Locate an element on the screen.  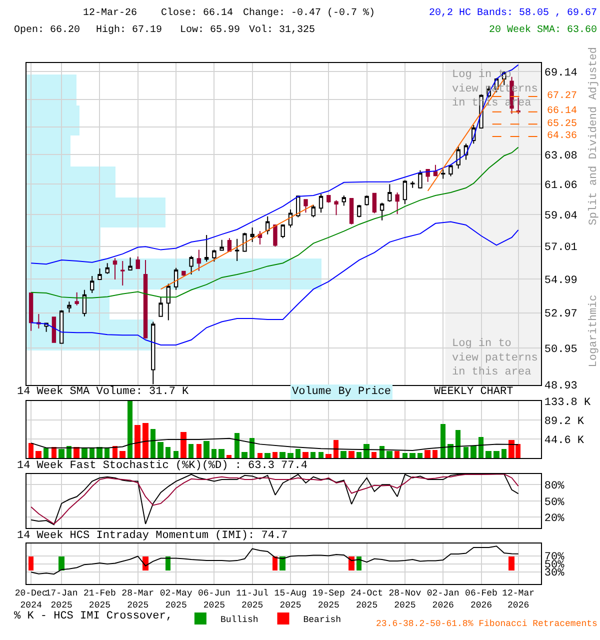
x-tick-label: 28-Mar 2025 is located at coordinates (138, 599).